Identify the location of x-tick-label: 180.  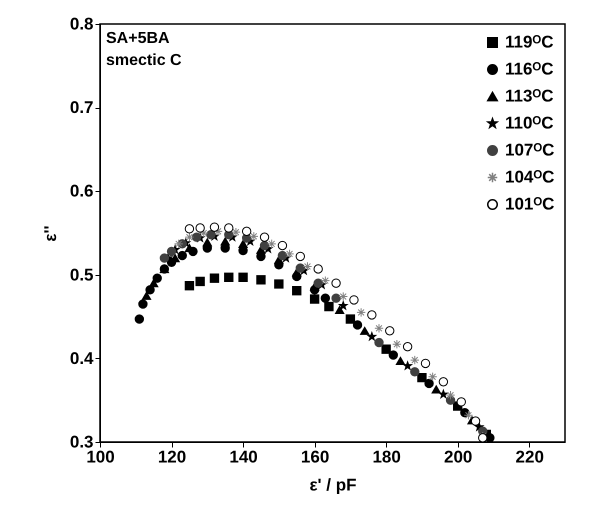
(386, 457).